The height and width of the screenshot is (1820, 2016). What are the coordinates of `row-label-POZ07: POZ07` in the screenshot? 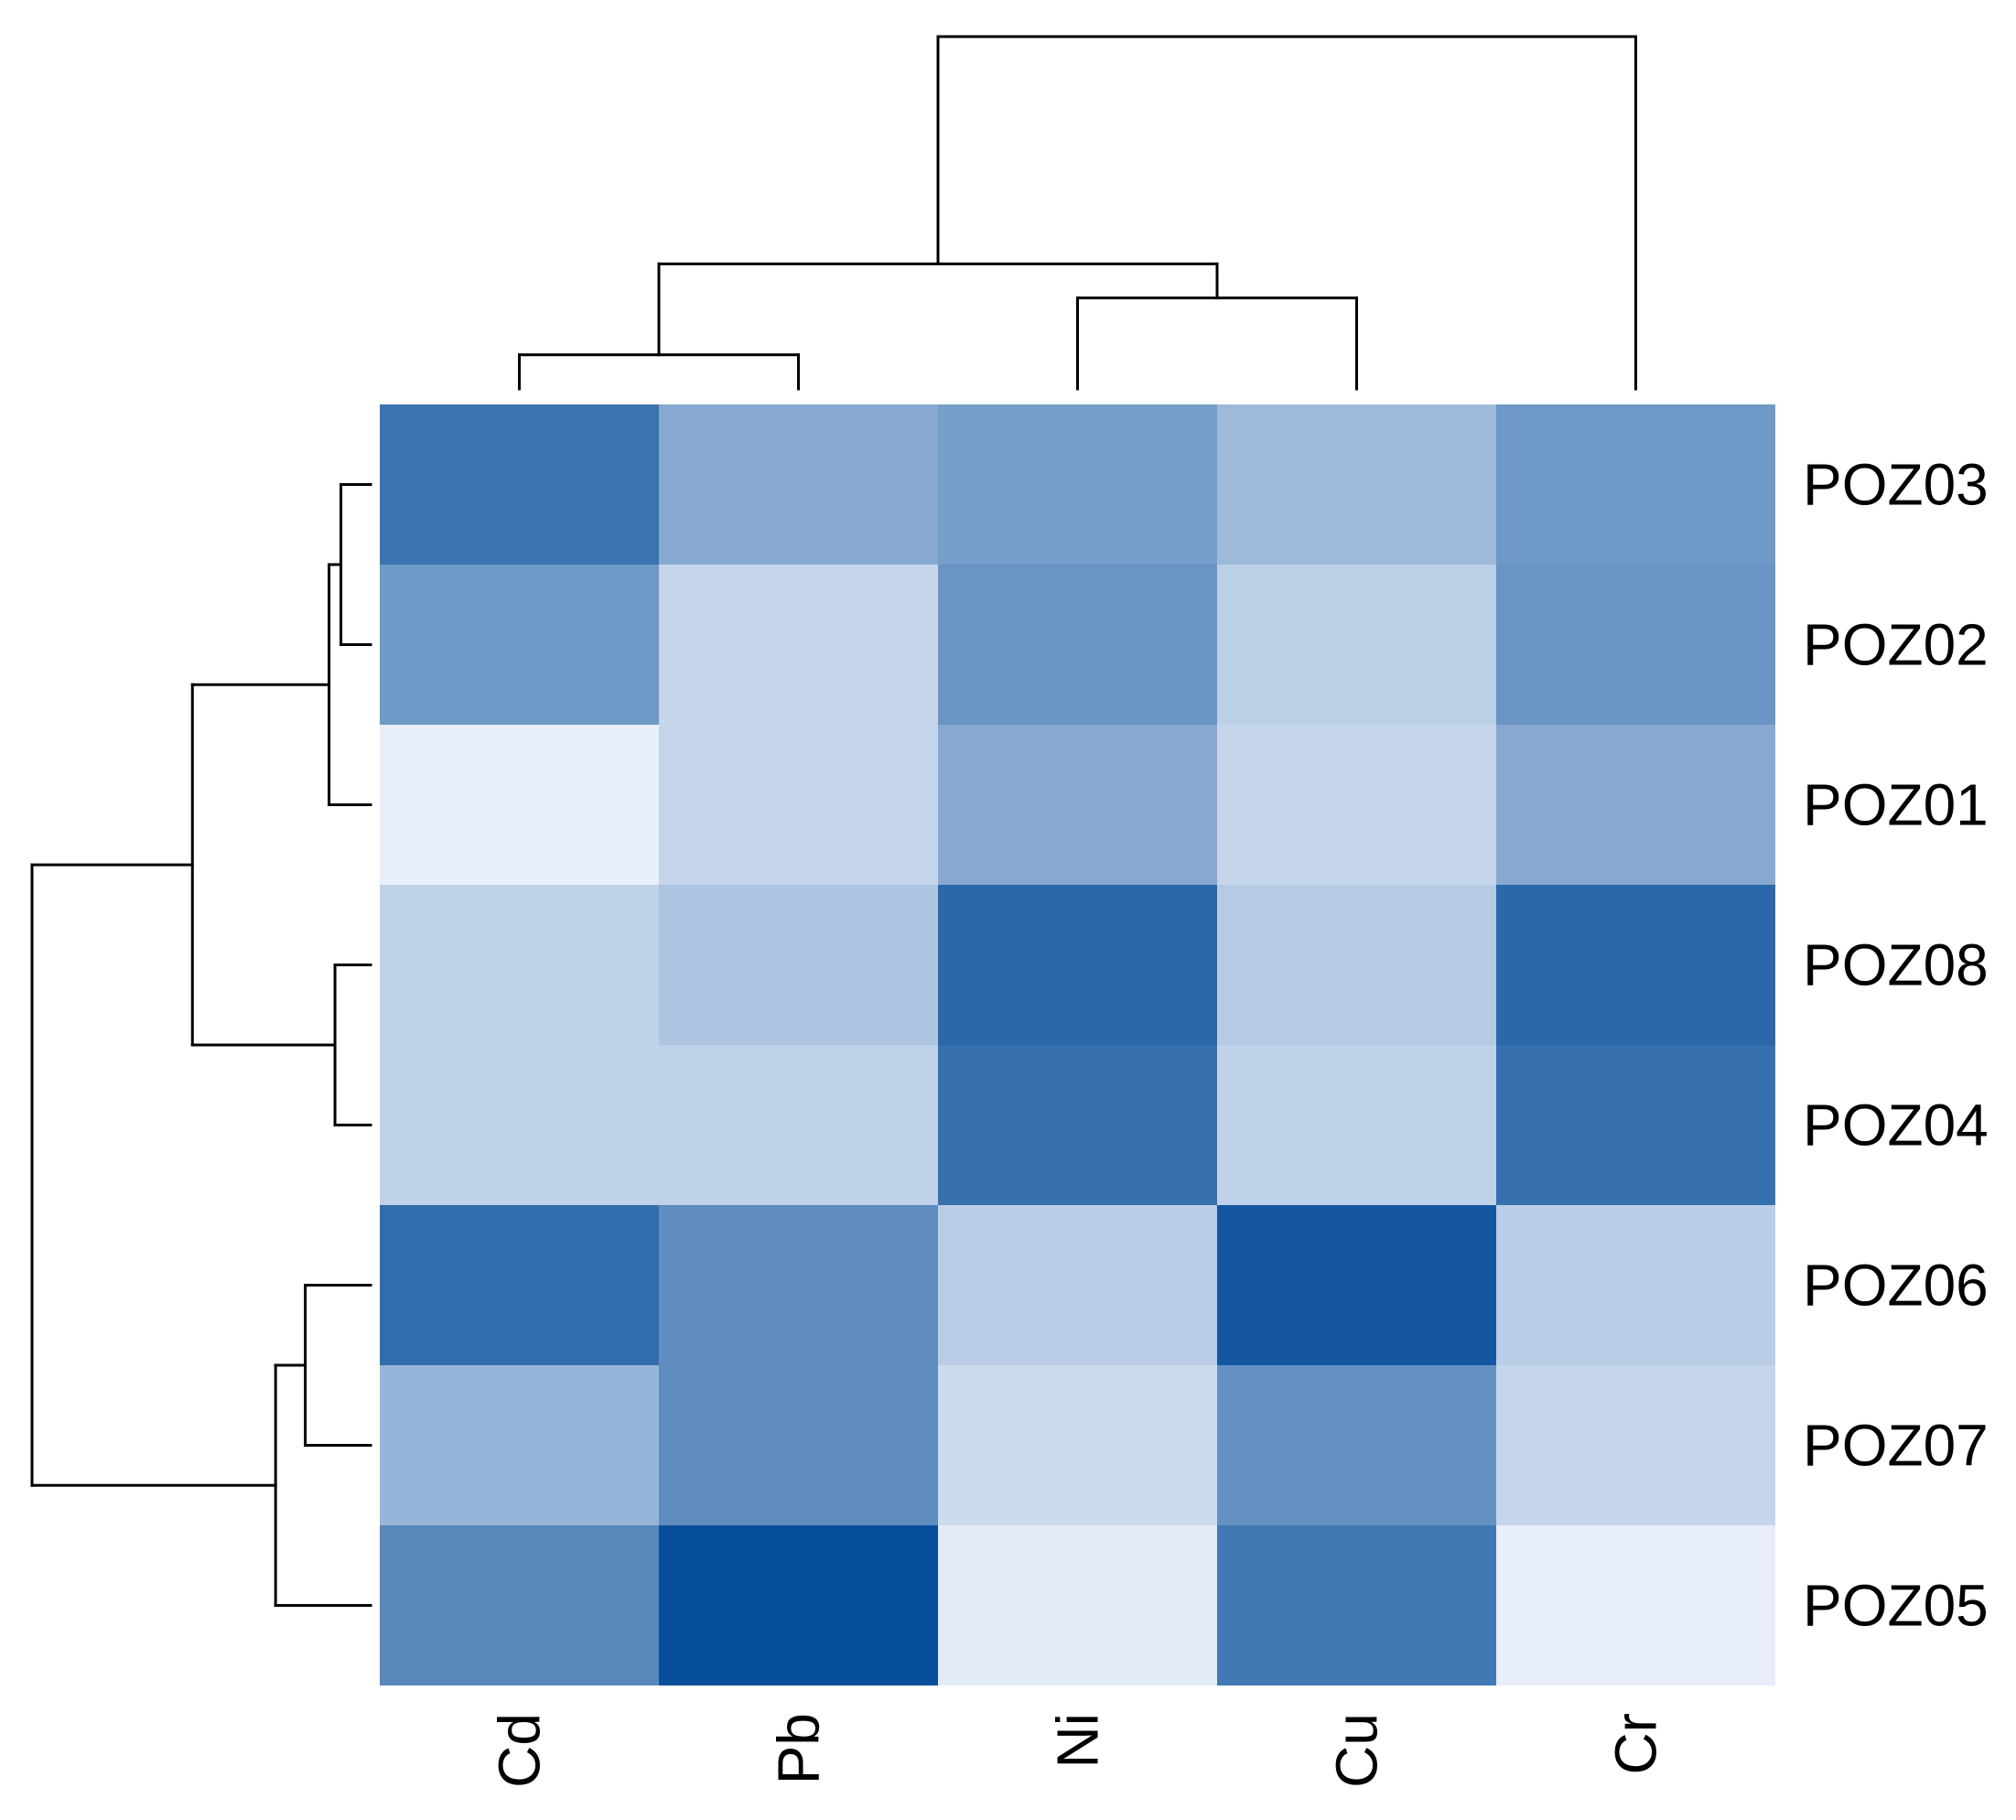 It's located at (1896, 1446).